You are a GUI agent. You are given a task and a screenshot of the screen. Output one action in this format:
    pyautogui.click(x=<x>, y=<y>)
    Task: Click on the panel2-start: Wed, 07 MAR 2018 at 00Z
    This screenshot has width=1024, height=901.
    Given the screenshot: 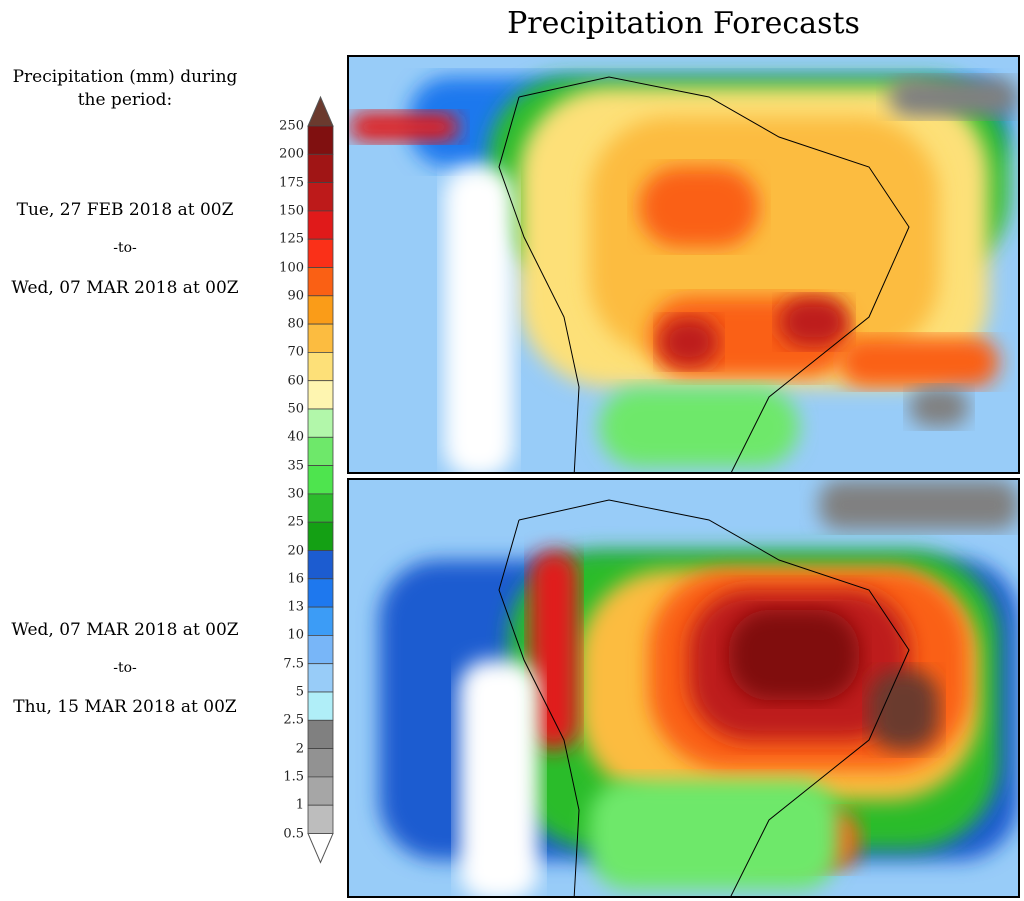 What is the action you would take?
    pyautogui.click(x=125, y=630)
    